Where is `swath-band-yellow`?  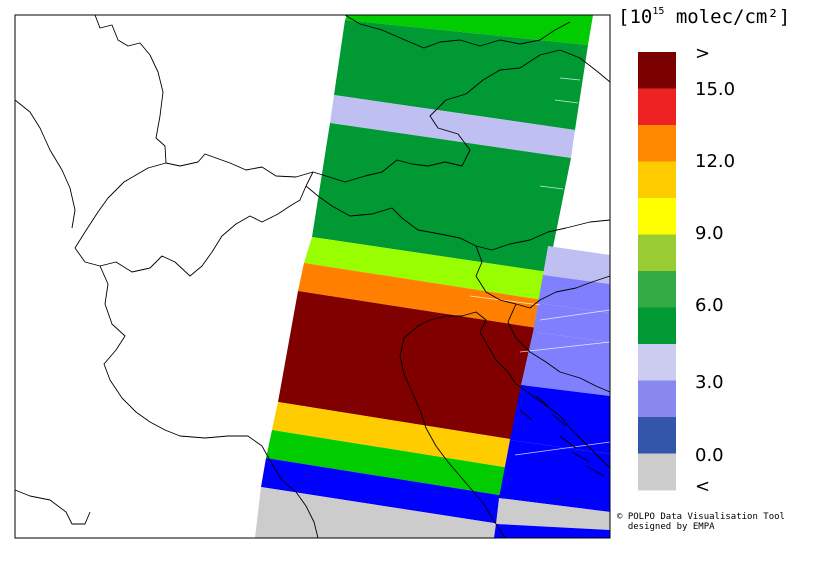
swath-band-yellow is located at coordinates (394, 435).